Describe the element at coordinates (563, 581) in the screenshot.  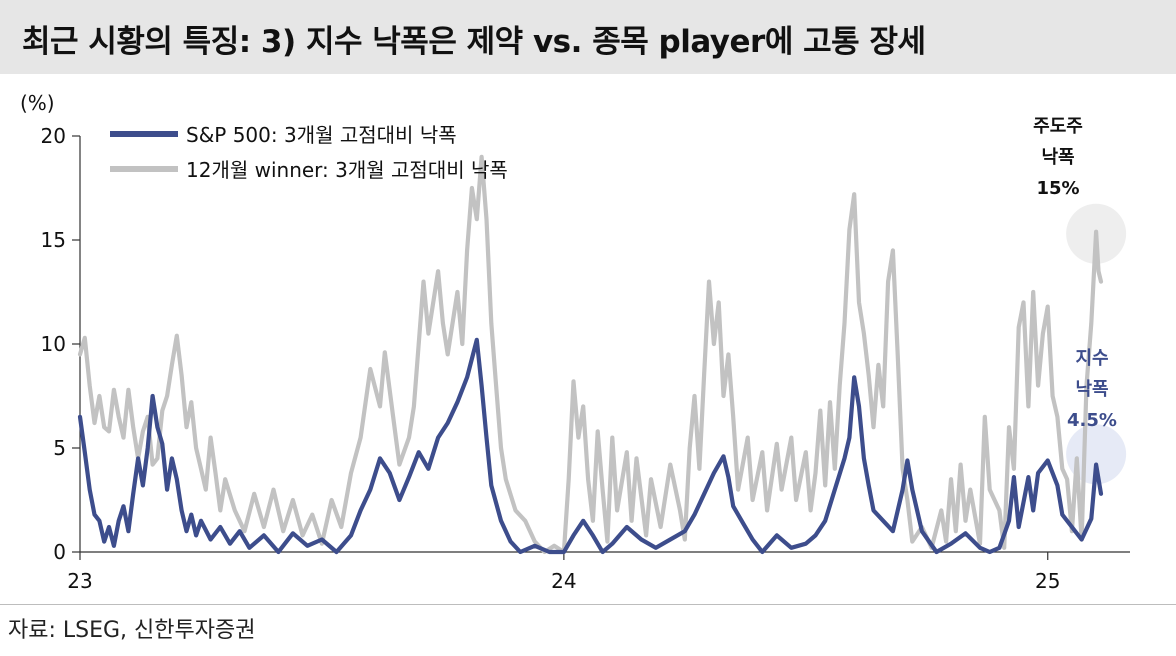
I see `x-tick-label: 24` at that location.